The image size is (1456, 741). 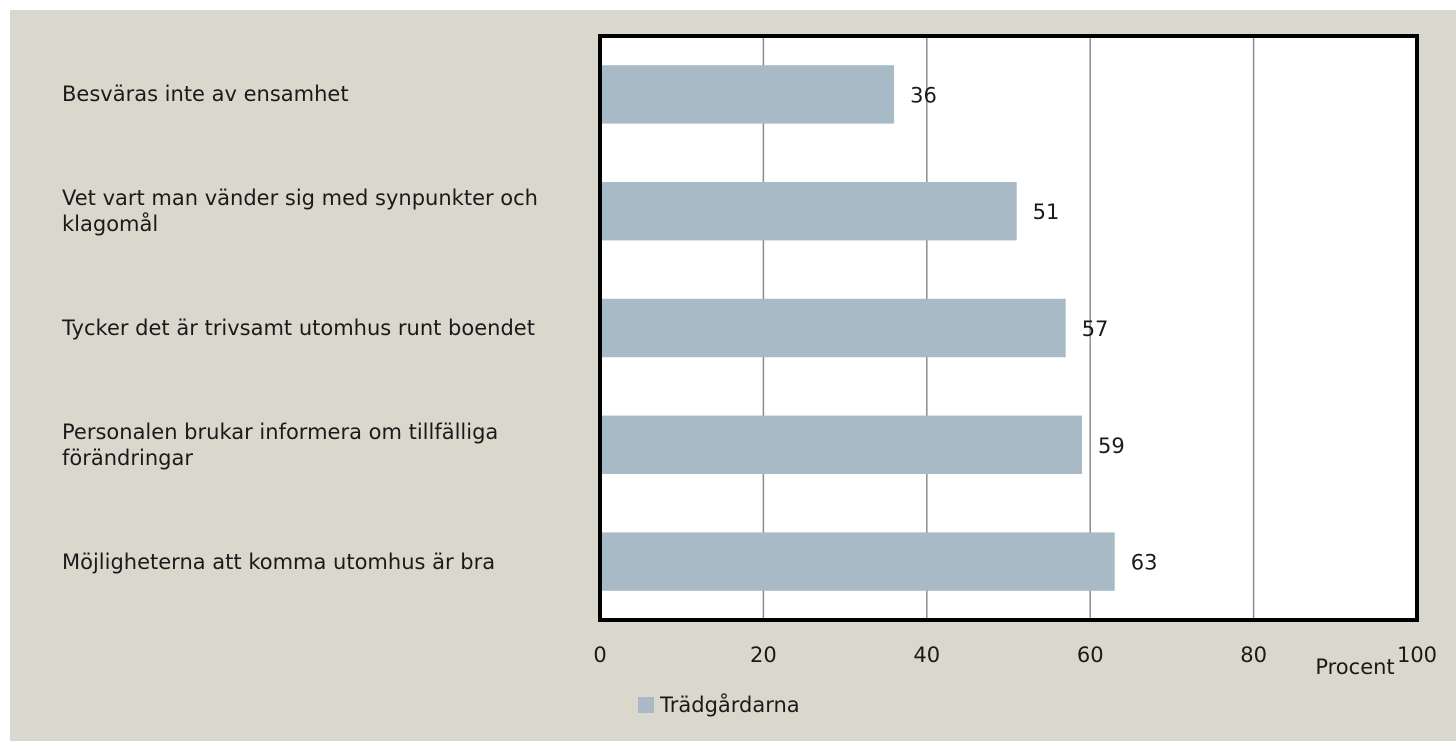 What do you see at coordinates (205, 94) in the screenshot?
I see `category-label: Besväras inte av ensamhet` at bounding box center [205, 94].